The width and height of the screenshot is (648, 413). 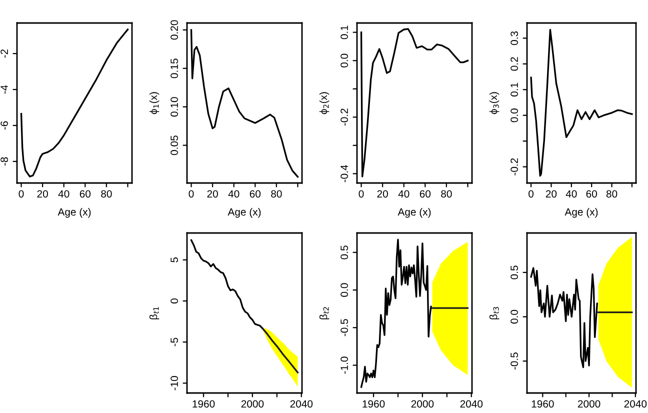 I want to click on y-axis-title: β$_{t1}$, so click(x=154, y=313).